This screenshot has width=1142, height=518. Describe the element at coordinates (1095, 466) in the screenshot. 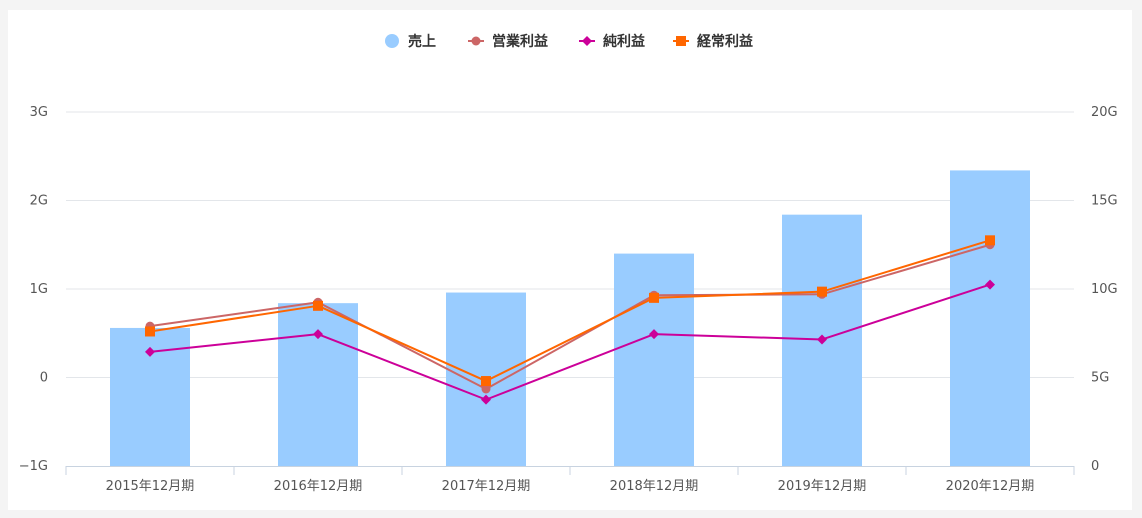

I see `y-right-tick-label: 0` at that location.